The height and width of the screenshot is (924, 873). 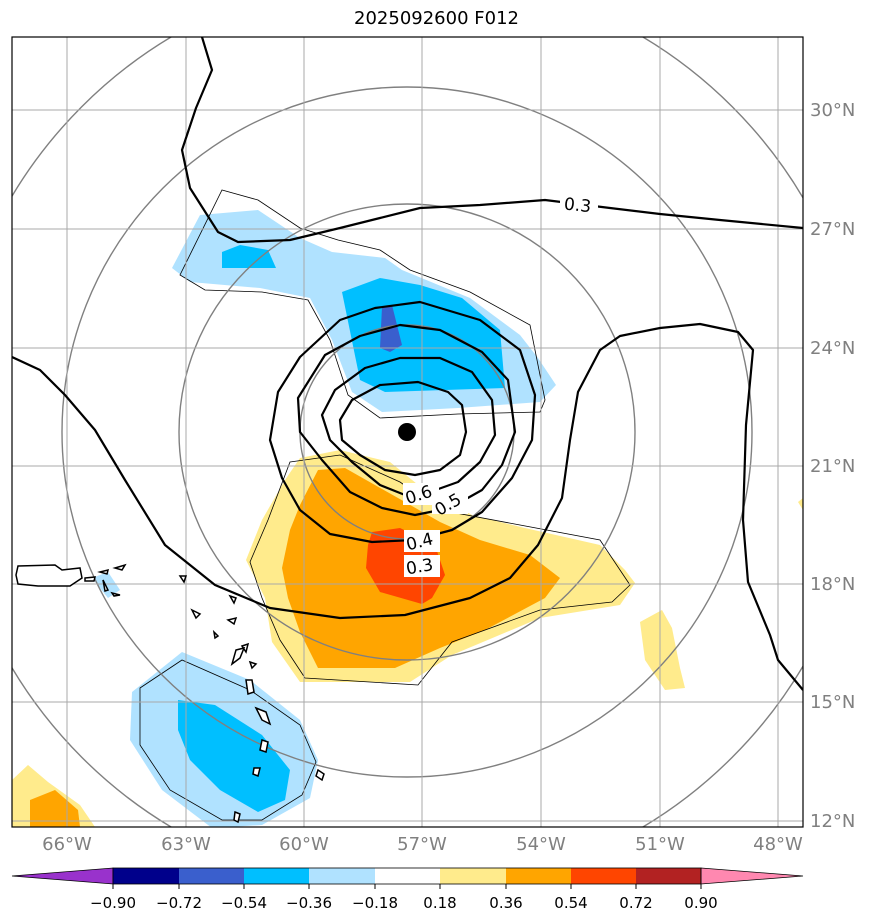 I want to click on island-puerto-rico, so click(x=49, y=575).